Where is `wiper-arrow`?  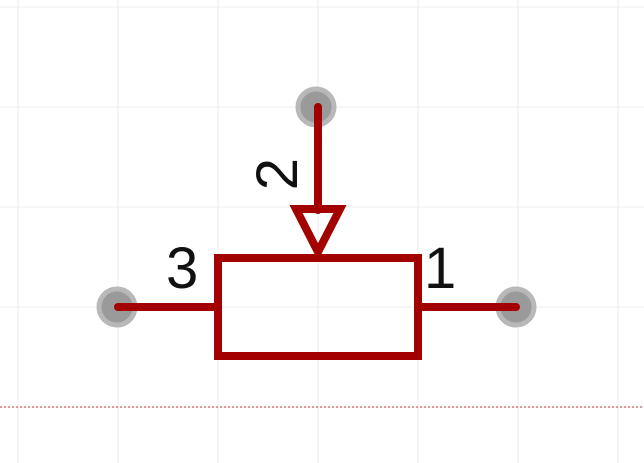 wiper-arrow is located at coordinates (318, 233).